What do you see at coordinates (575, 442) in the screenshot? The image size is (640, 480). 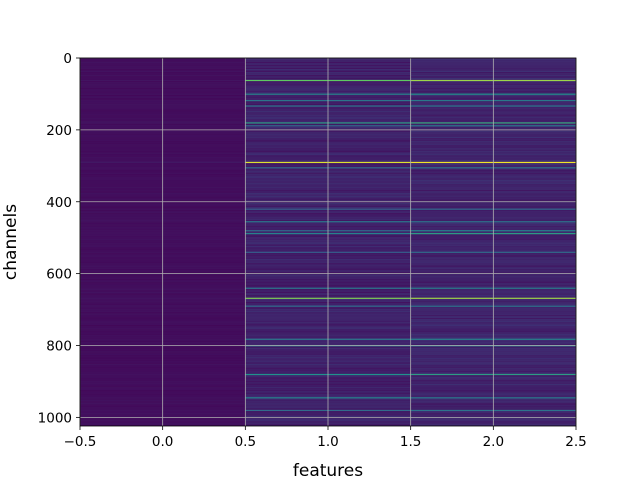 I see `x-tick-label: 2.5` at bounding box center [575, 442].